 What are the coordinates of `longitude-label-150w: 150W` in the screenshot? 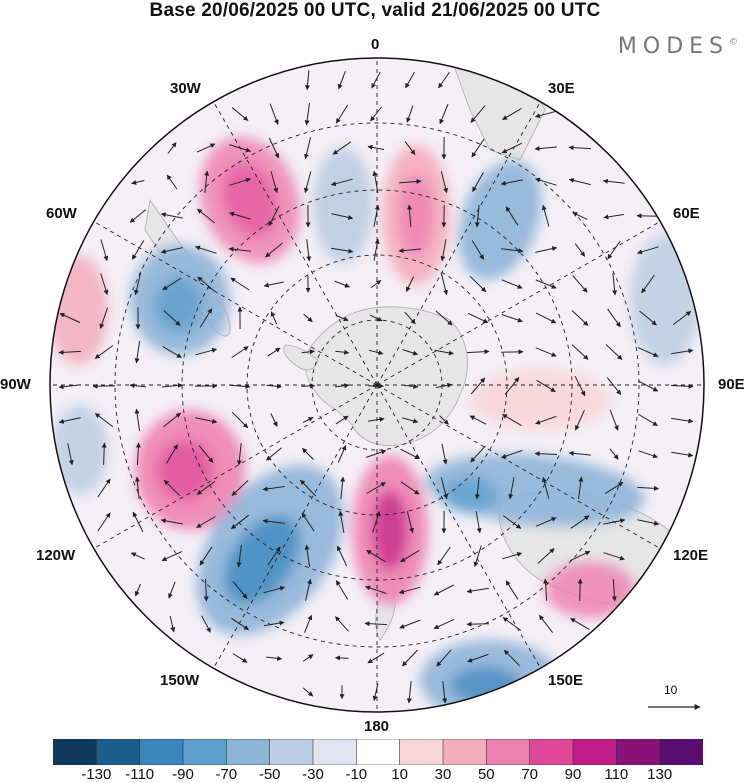 It's located at (180, 680).